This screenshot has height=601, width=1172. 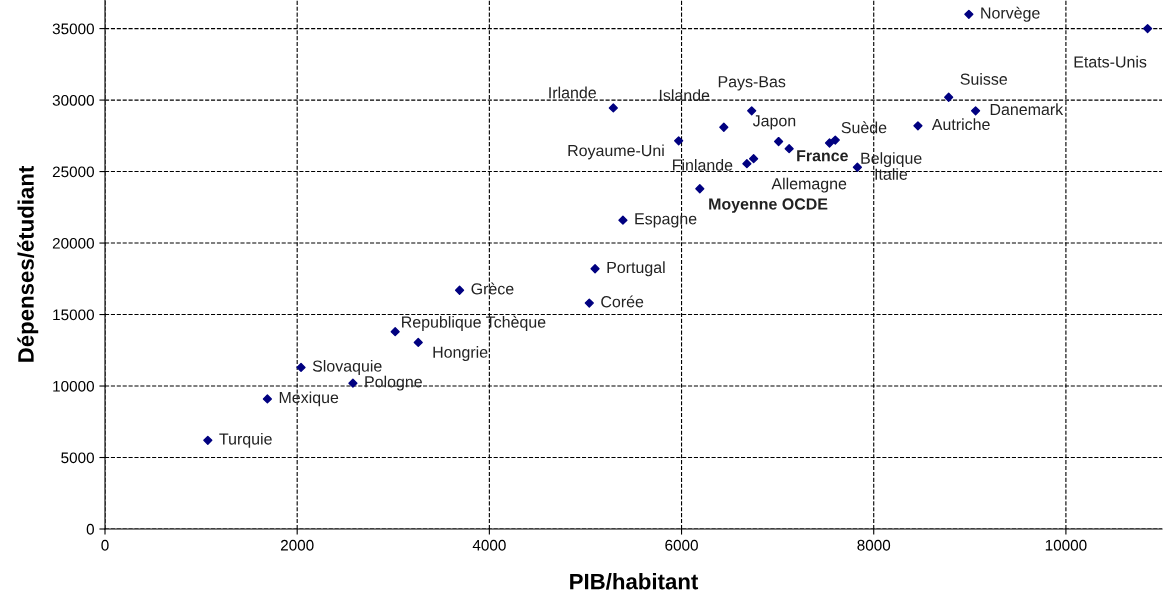 I want to click on annotation: Autriche, so click(x=960, y=124).